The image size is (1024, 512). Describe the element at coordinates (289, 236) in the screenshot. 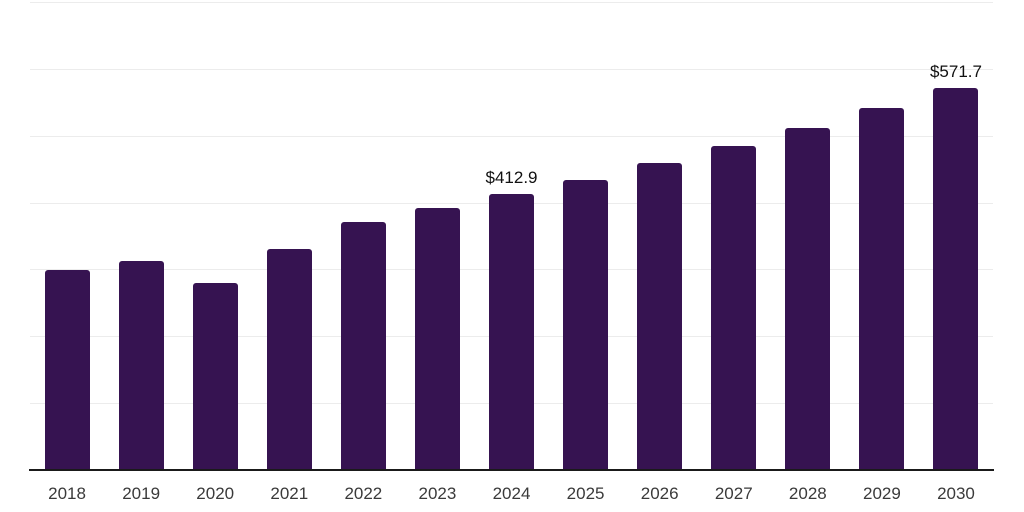

I see `bar-slot-2021` at that location.